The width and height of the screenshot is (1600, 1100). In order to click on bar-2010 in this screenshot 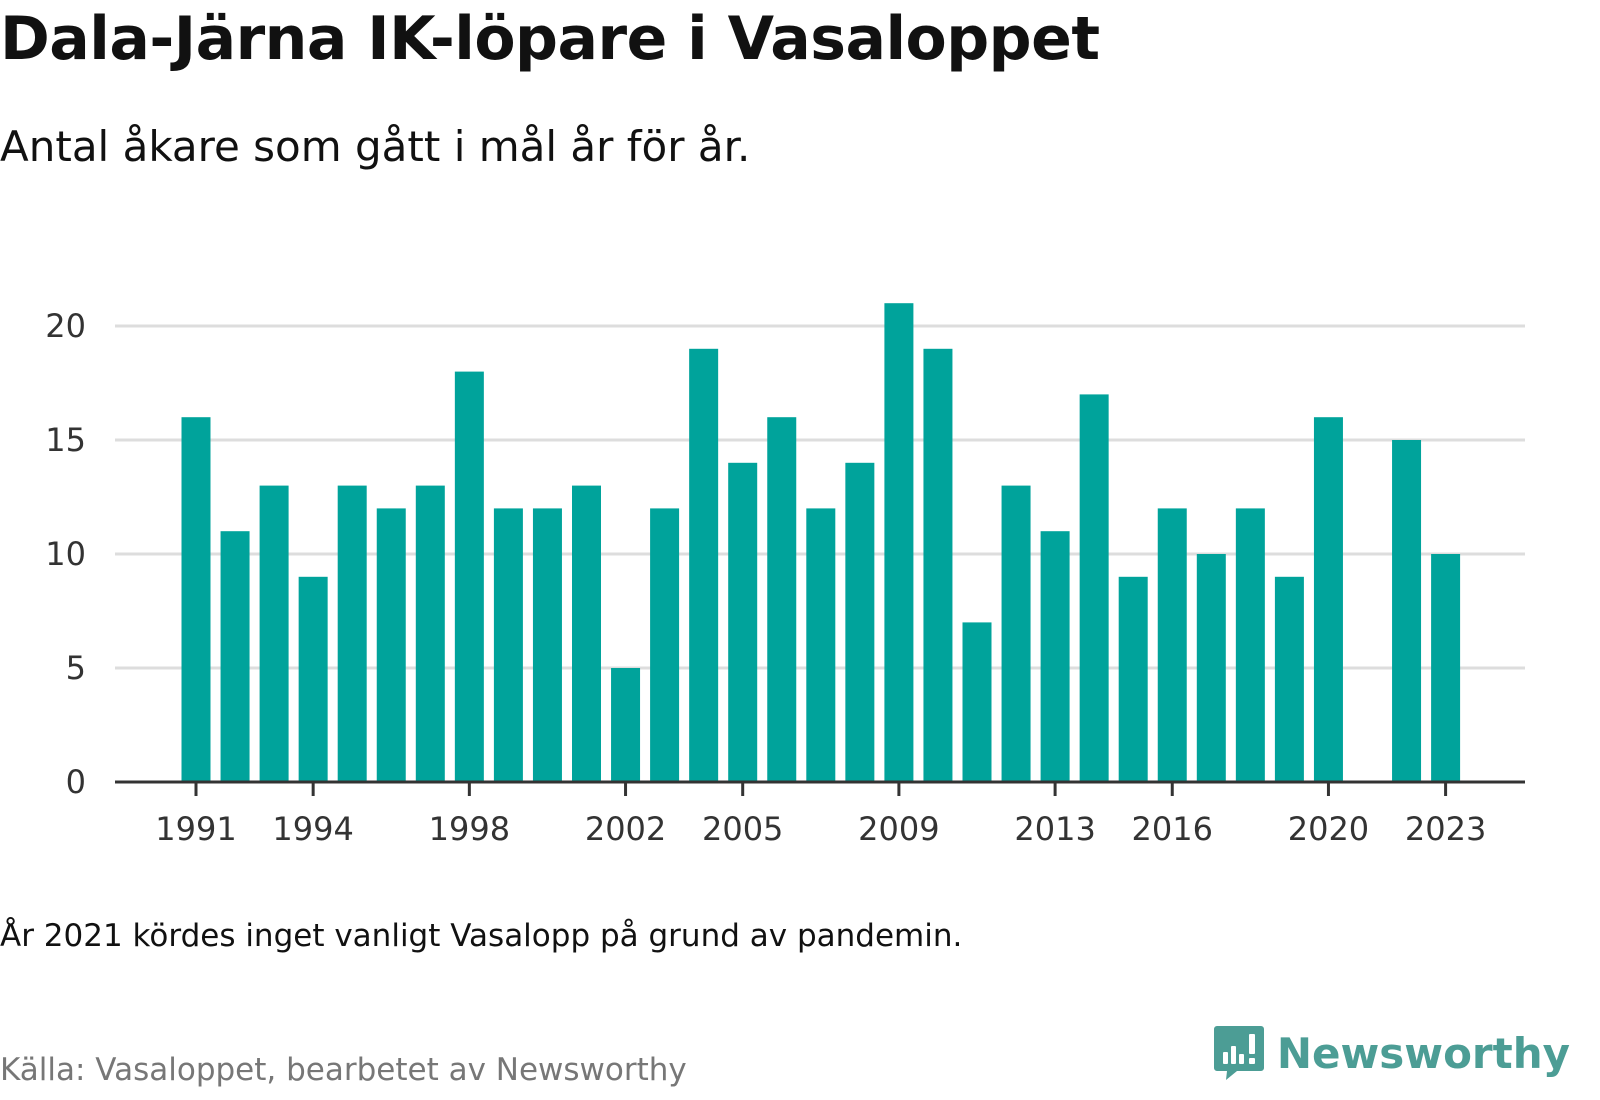, I will do `click(938, 565)`.